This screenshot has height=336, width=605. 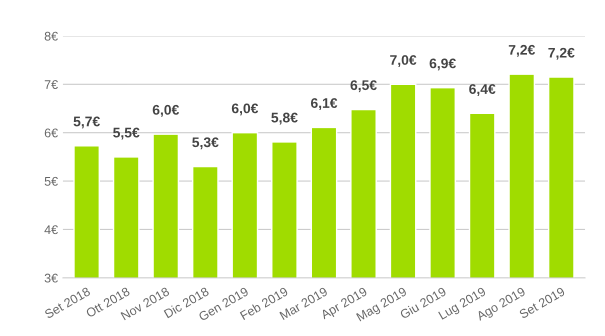 What do you see at coordinates (482, 90) in the screenshot?
I see `data-label: 6,4€` at bounding box center [482, 90].